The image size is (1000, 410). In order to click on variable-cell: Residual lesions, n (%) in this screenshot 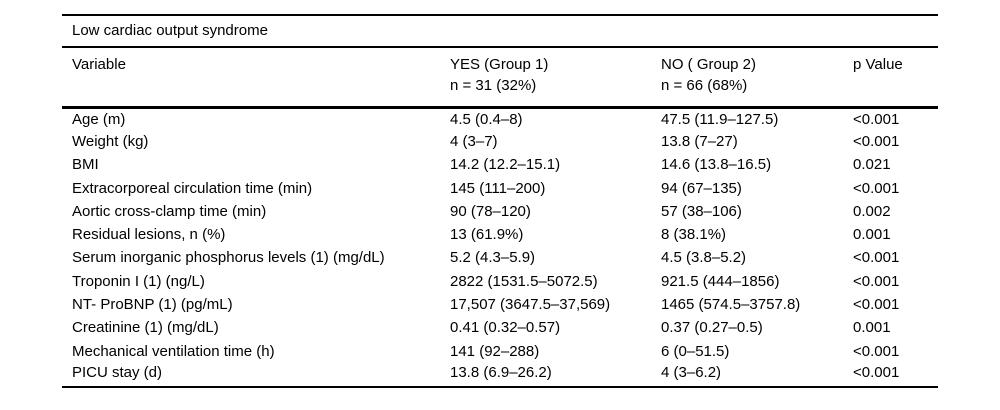, I will do `click(149, 235)`.